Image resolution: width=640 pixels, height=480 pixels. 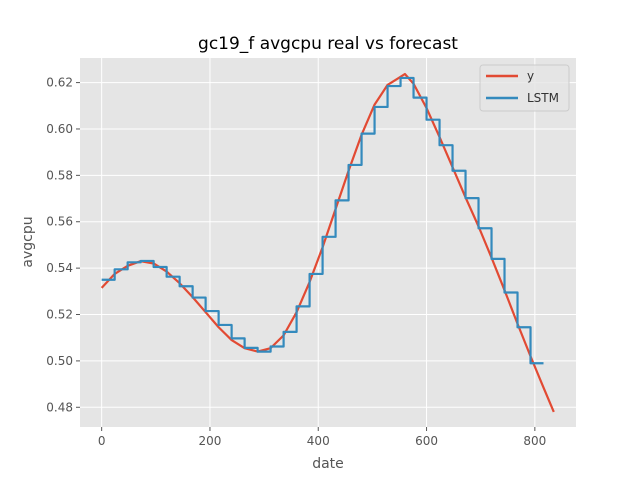 What do you see at coordinates (426, 441) in the screenshot?
I see `x-tick-label: 600` at bounding box center [426, 441].